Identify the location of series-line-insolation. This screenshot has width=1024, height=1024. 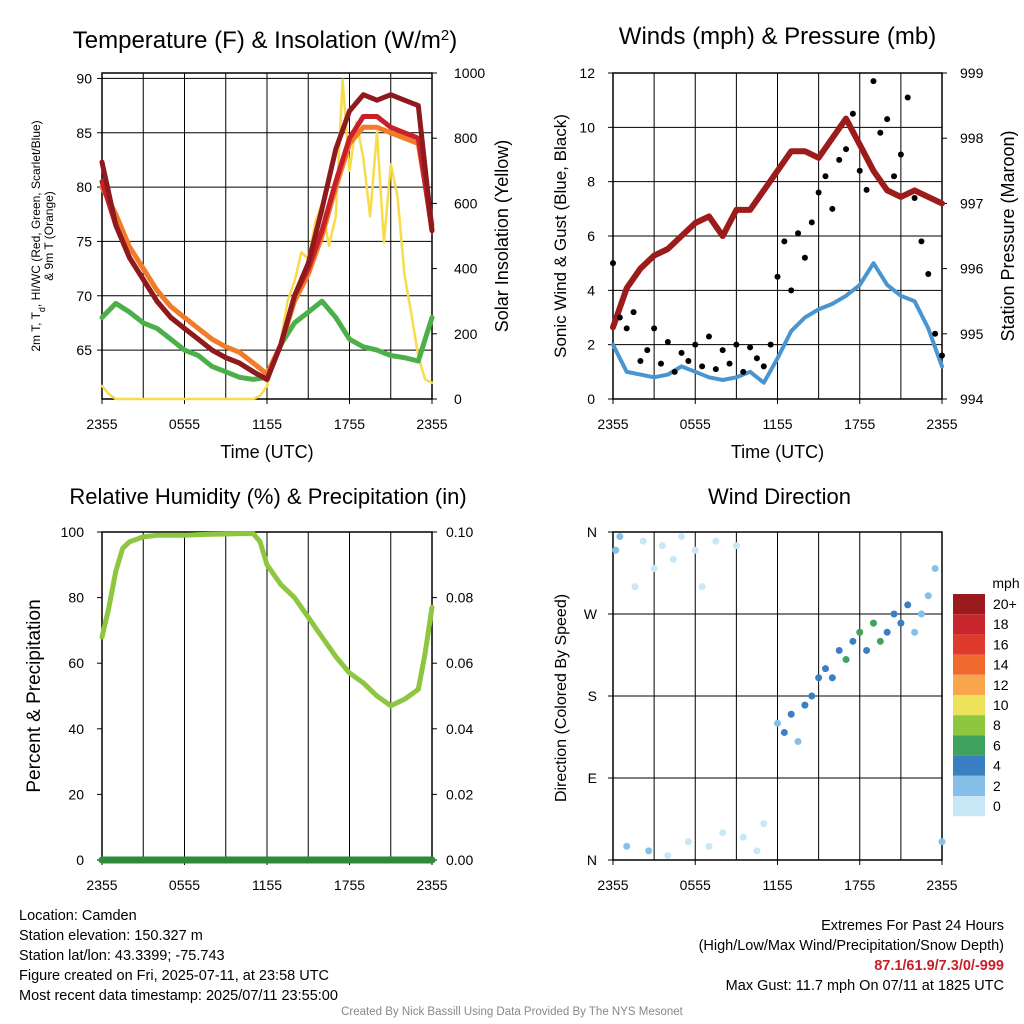
(267, 239).